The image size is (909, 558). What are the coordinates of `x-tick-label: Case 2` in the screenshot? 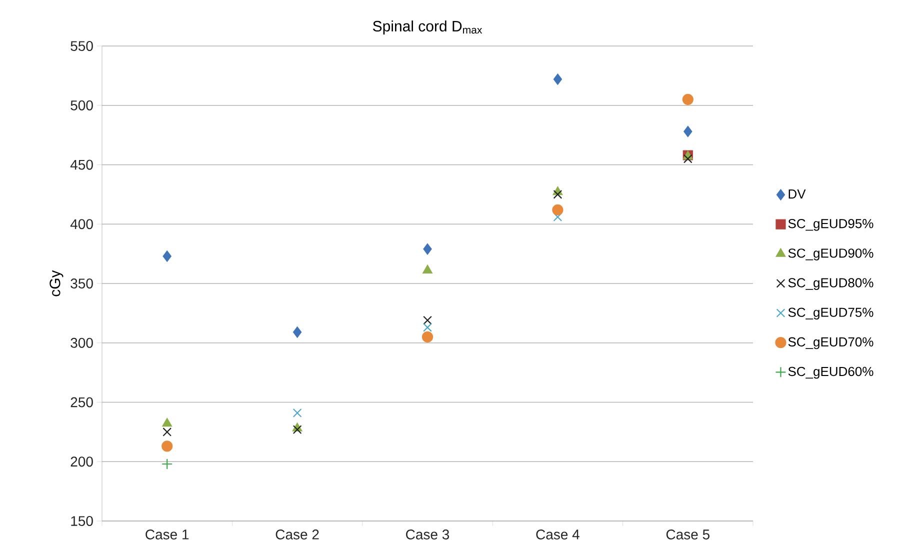 It's located at (297, 535).